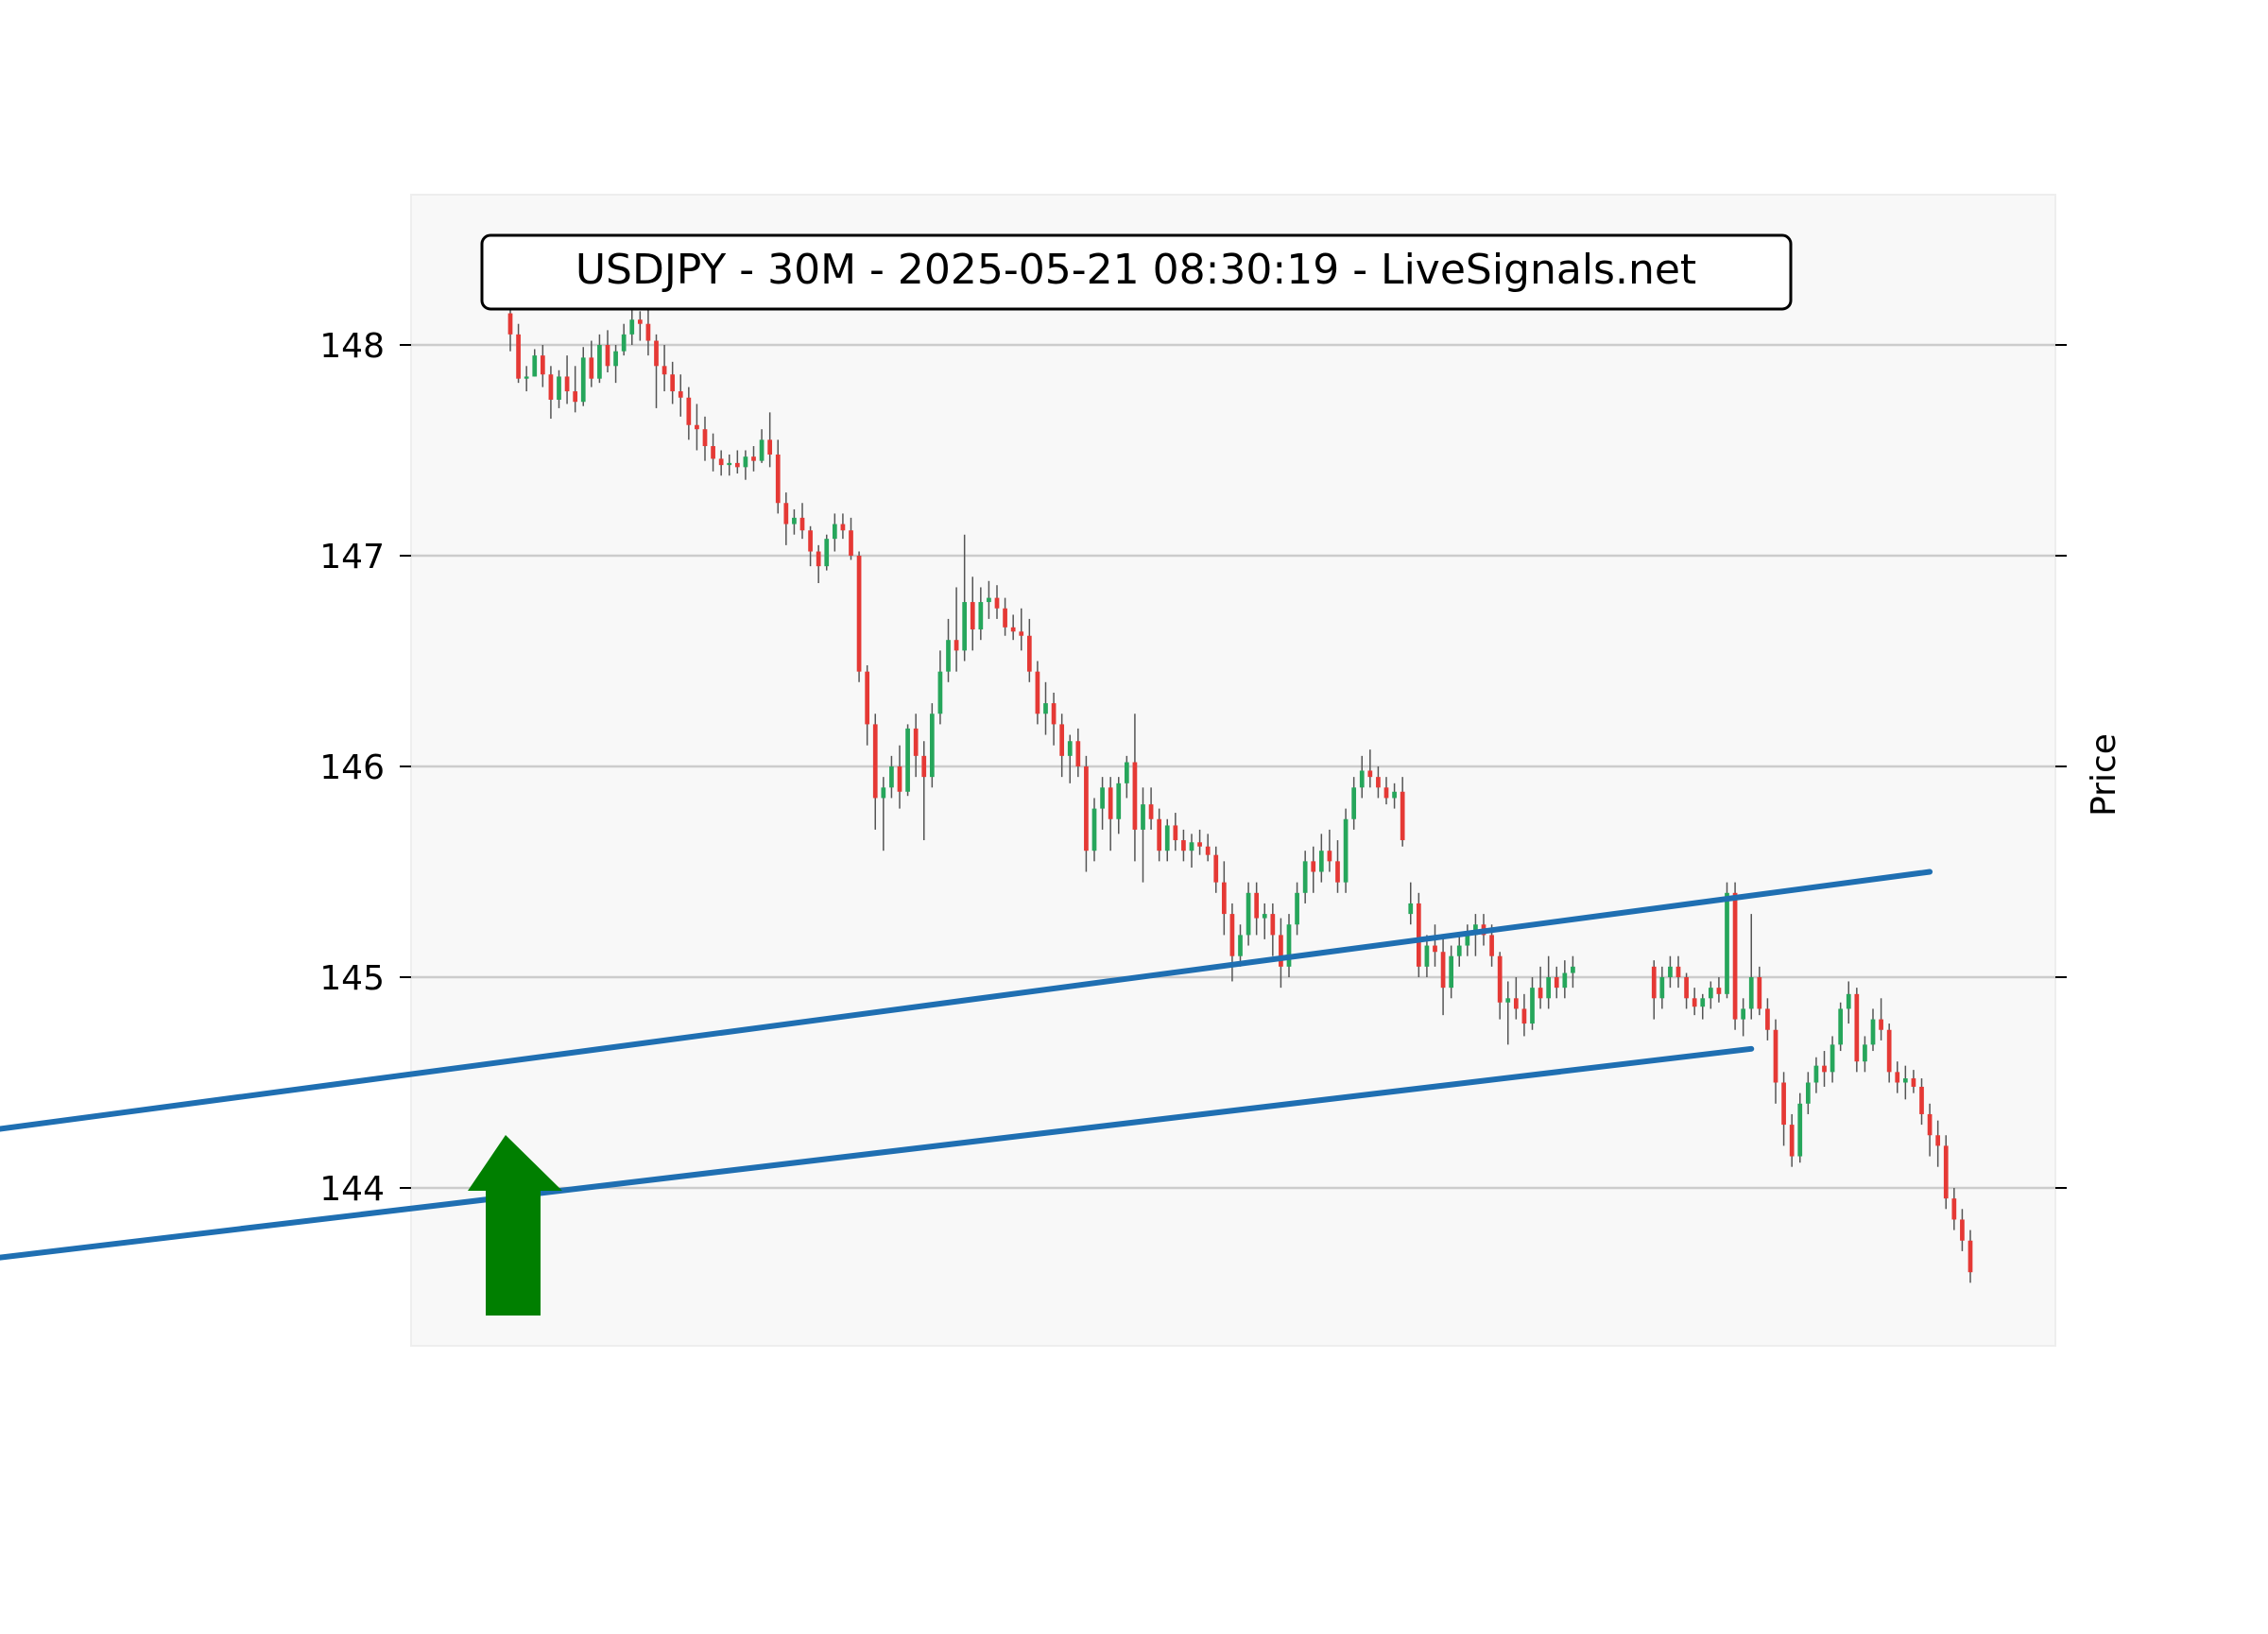 This screenshot has width=2268, height=1634. What do you see at coordinates (352, 557) in the screenshot?
I see `y-tick-label: 147` at bounding box center [352, 557].